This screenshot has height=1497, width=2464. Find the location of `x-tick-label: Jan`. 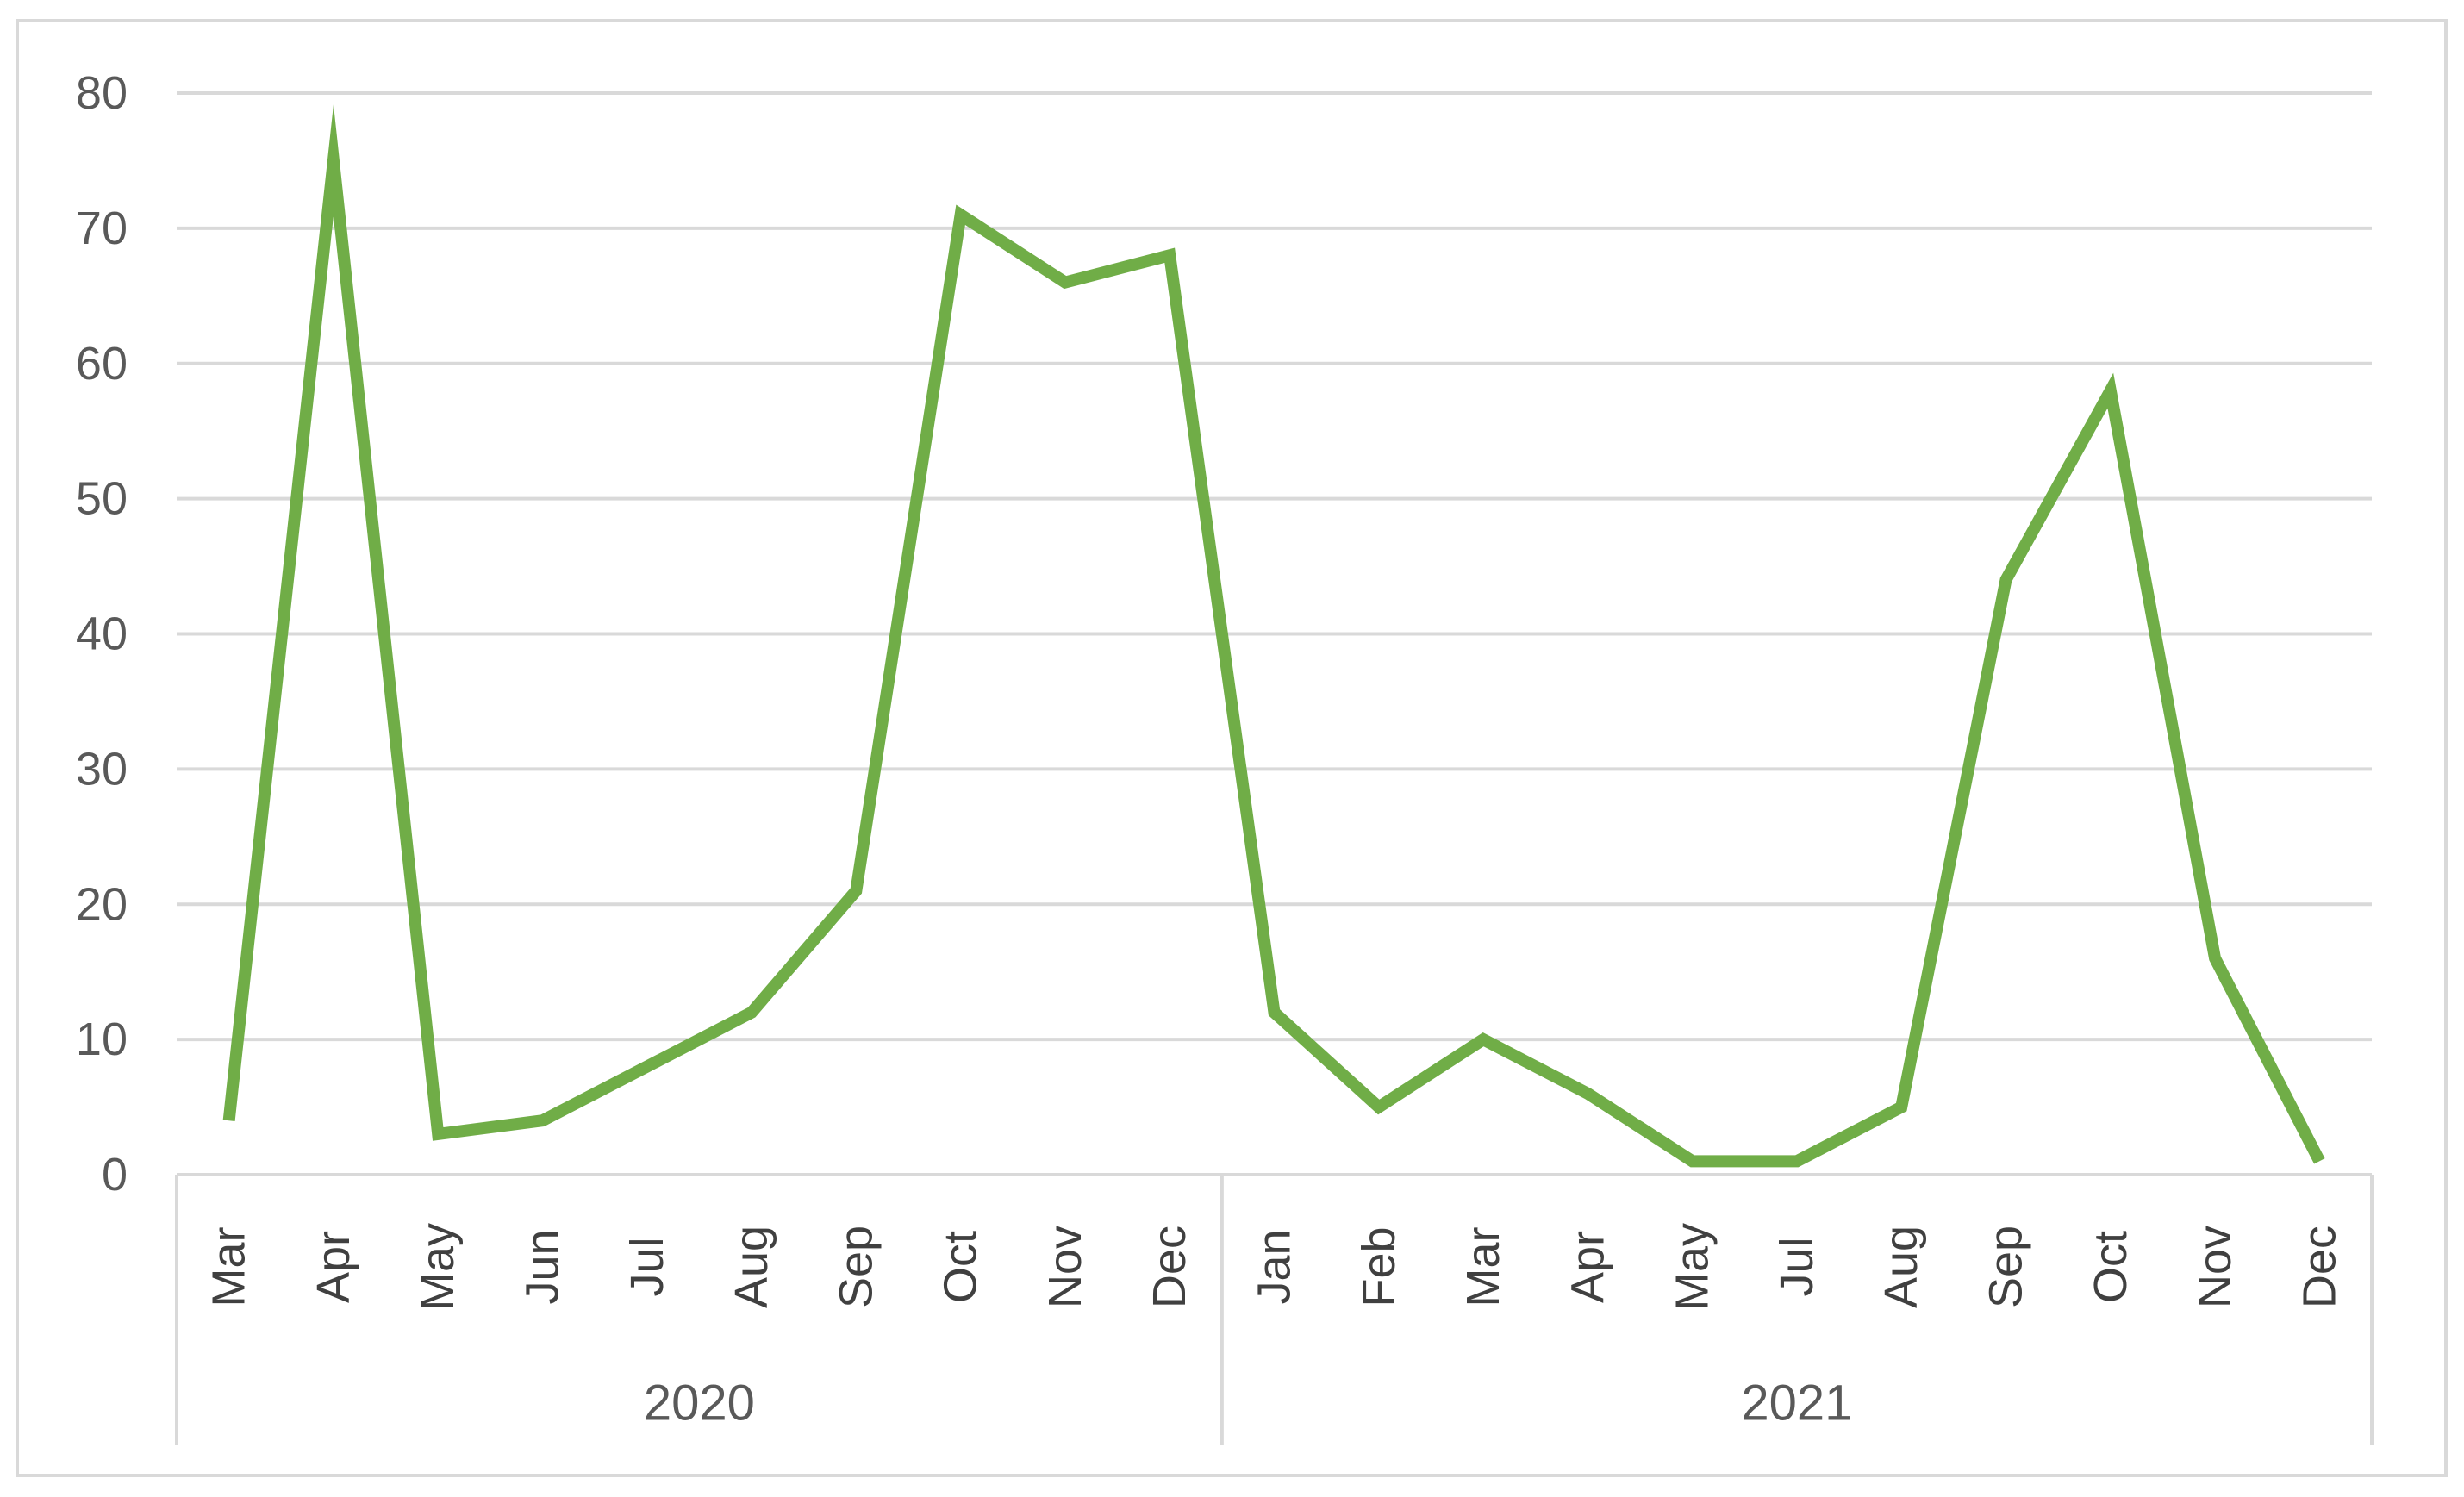

x-tick-label: Jan is located at coordinates (1275, 1266).